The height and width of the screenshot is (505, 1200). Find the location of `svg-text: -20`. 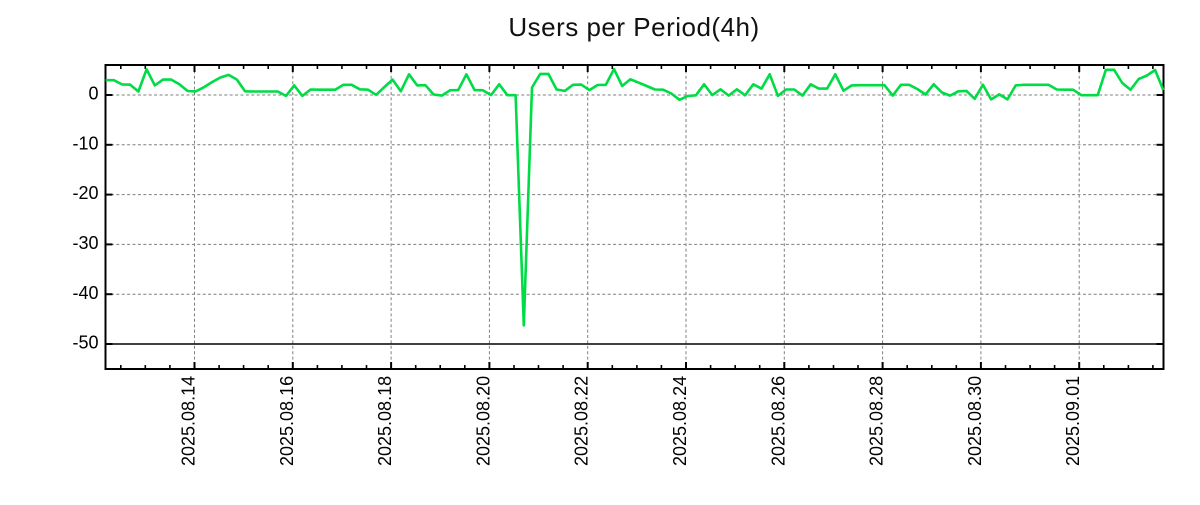

svg-text: -20 is located at coordinates (85, 193).